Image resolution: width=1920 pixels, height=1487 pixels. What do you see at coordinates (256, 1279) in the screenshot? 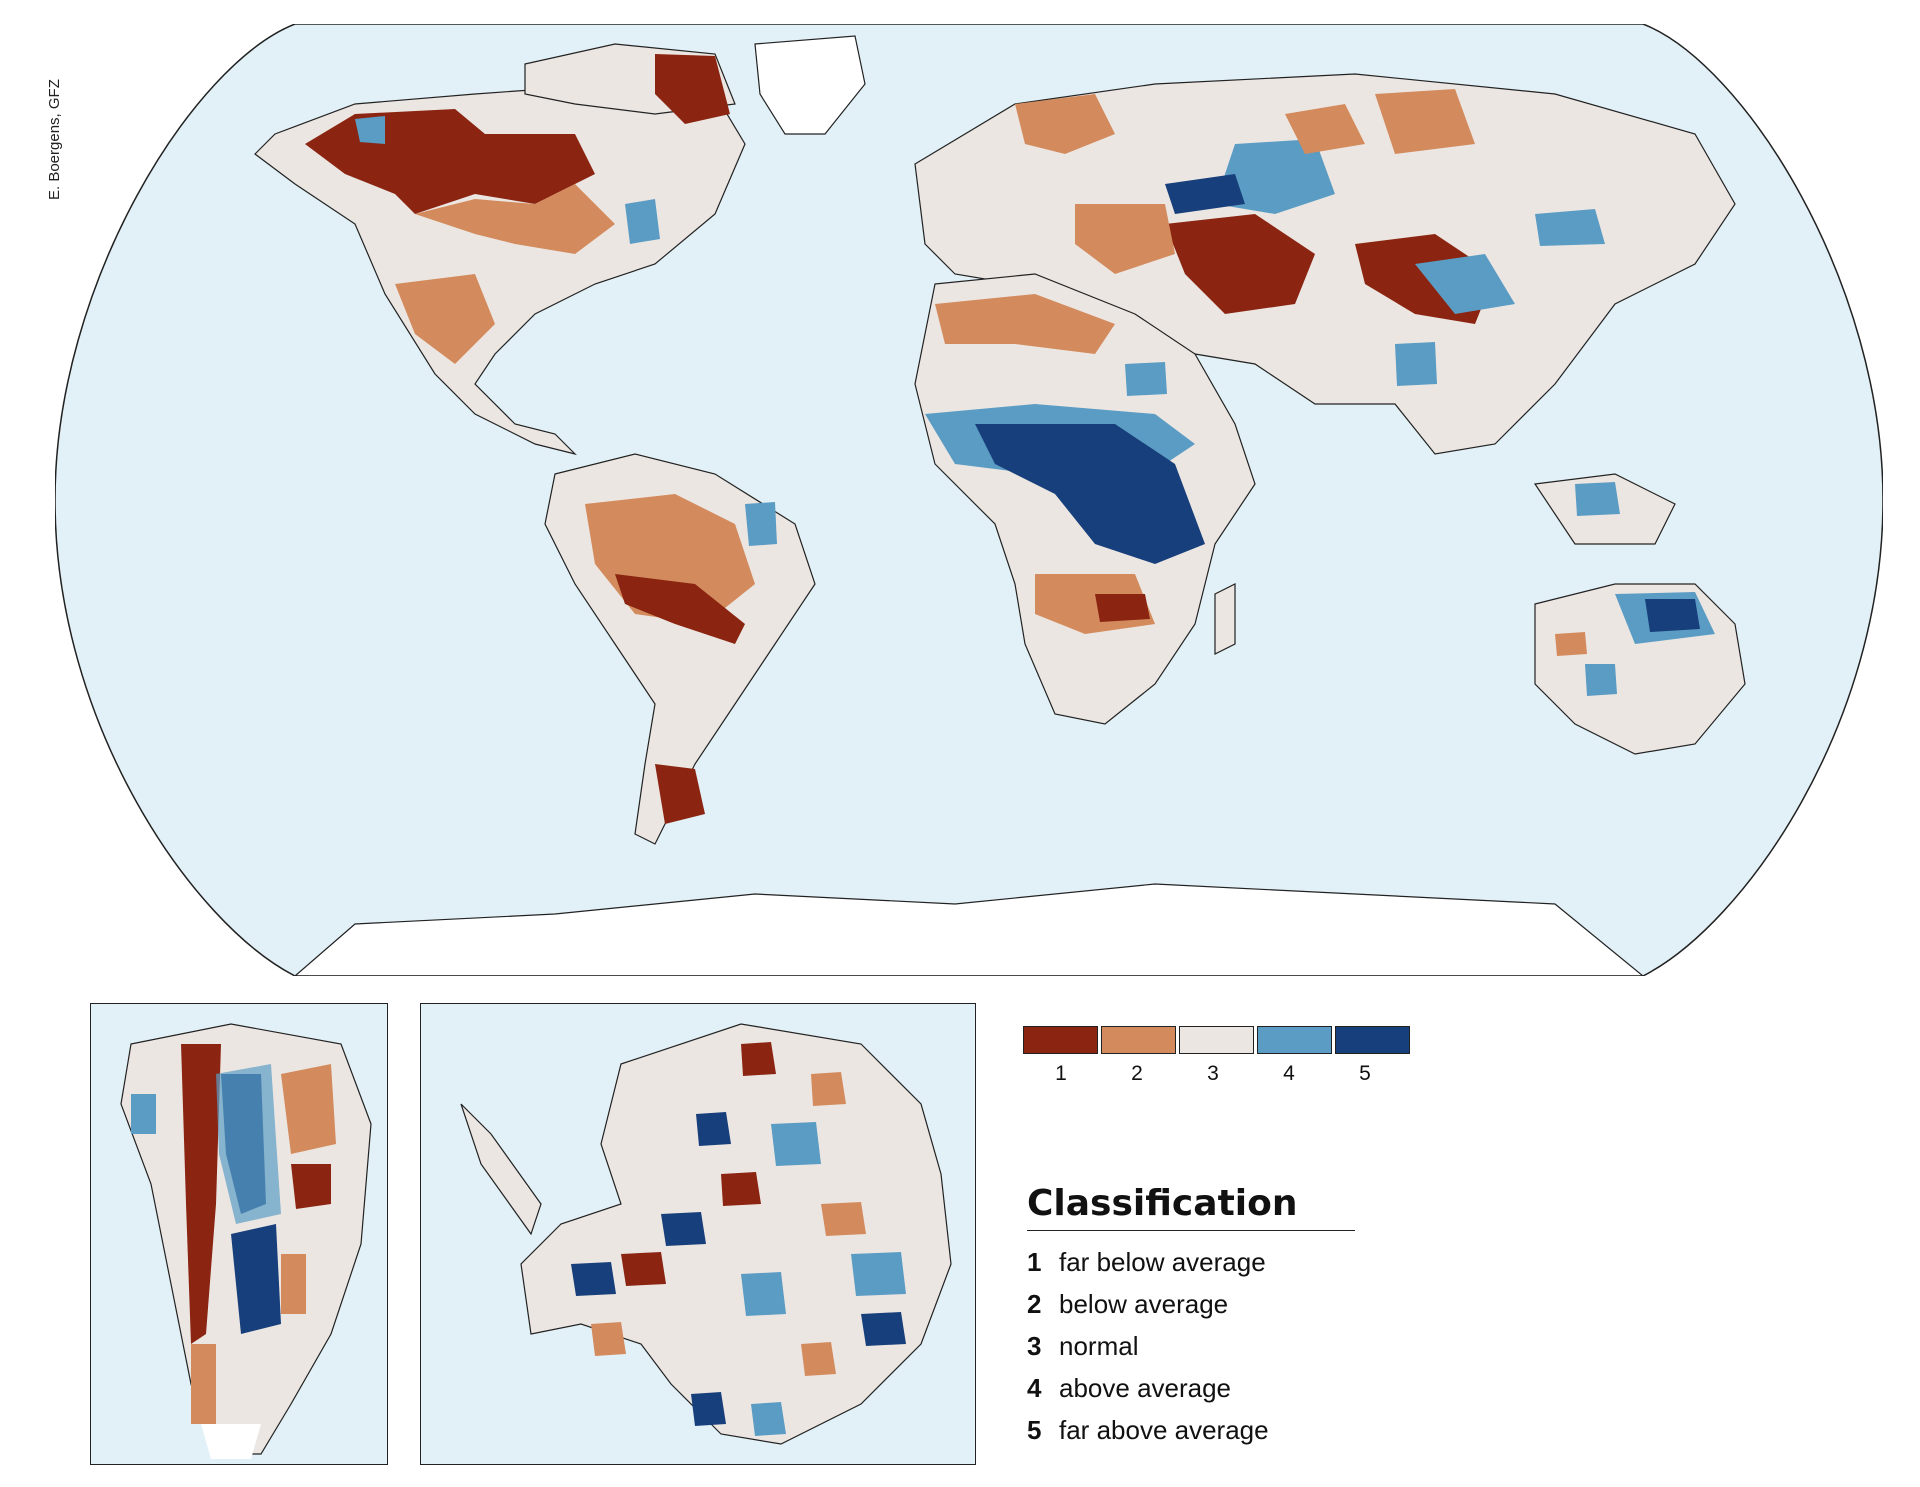
I see `gl-class5b` at bounding box center [256, 1279].